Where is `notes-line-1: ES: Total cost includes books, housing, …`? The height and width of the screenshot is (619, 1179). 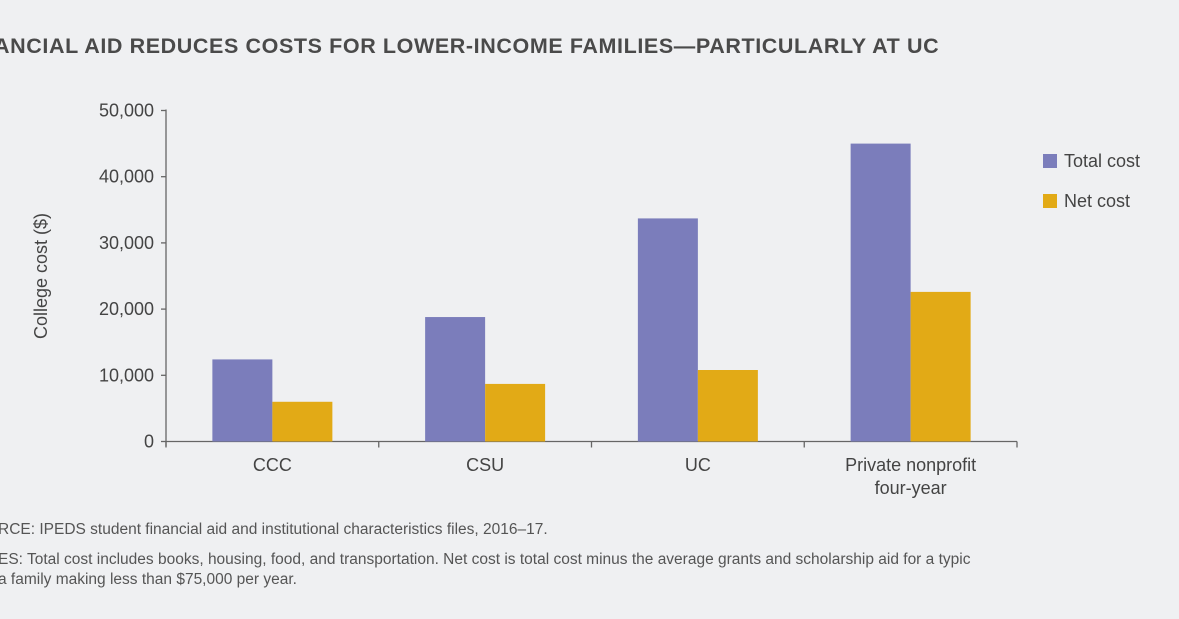 notes-line-1: ES: Total cost includes books, housing, … is located at coordinates (485, 559).